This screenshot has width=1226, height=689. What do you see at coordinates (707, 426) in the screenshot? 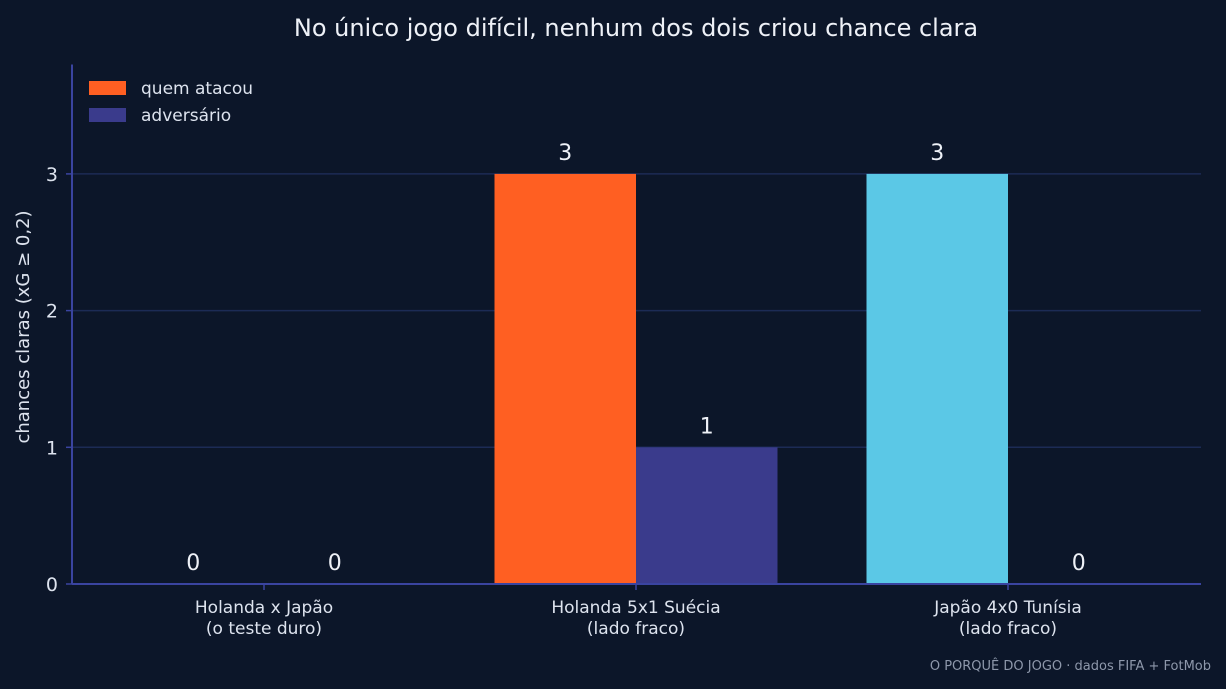
I see `bar-value-label: 1` at bounding box center [707, 426].